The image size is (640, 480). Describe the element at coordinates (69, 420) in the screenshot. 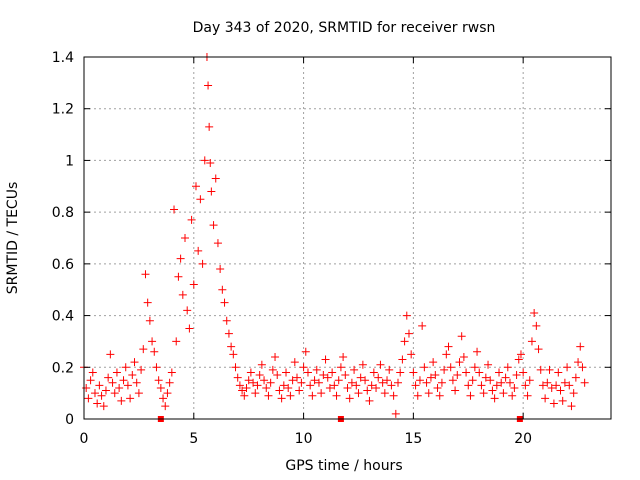

I see `y-tick-label: 0` at that location.